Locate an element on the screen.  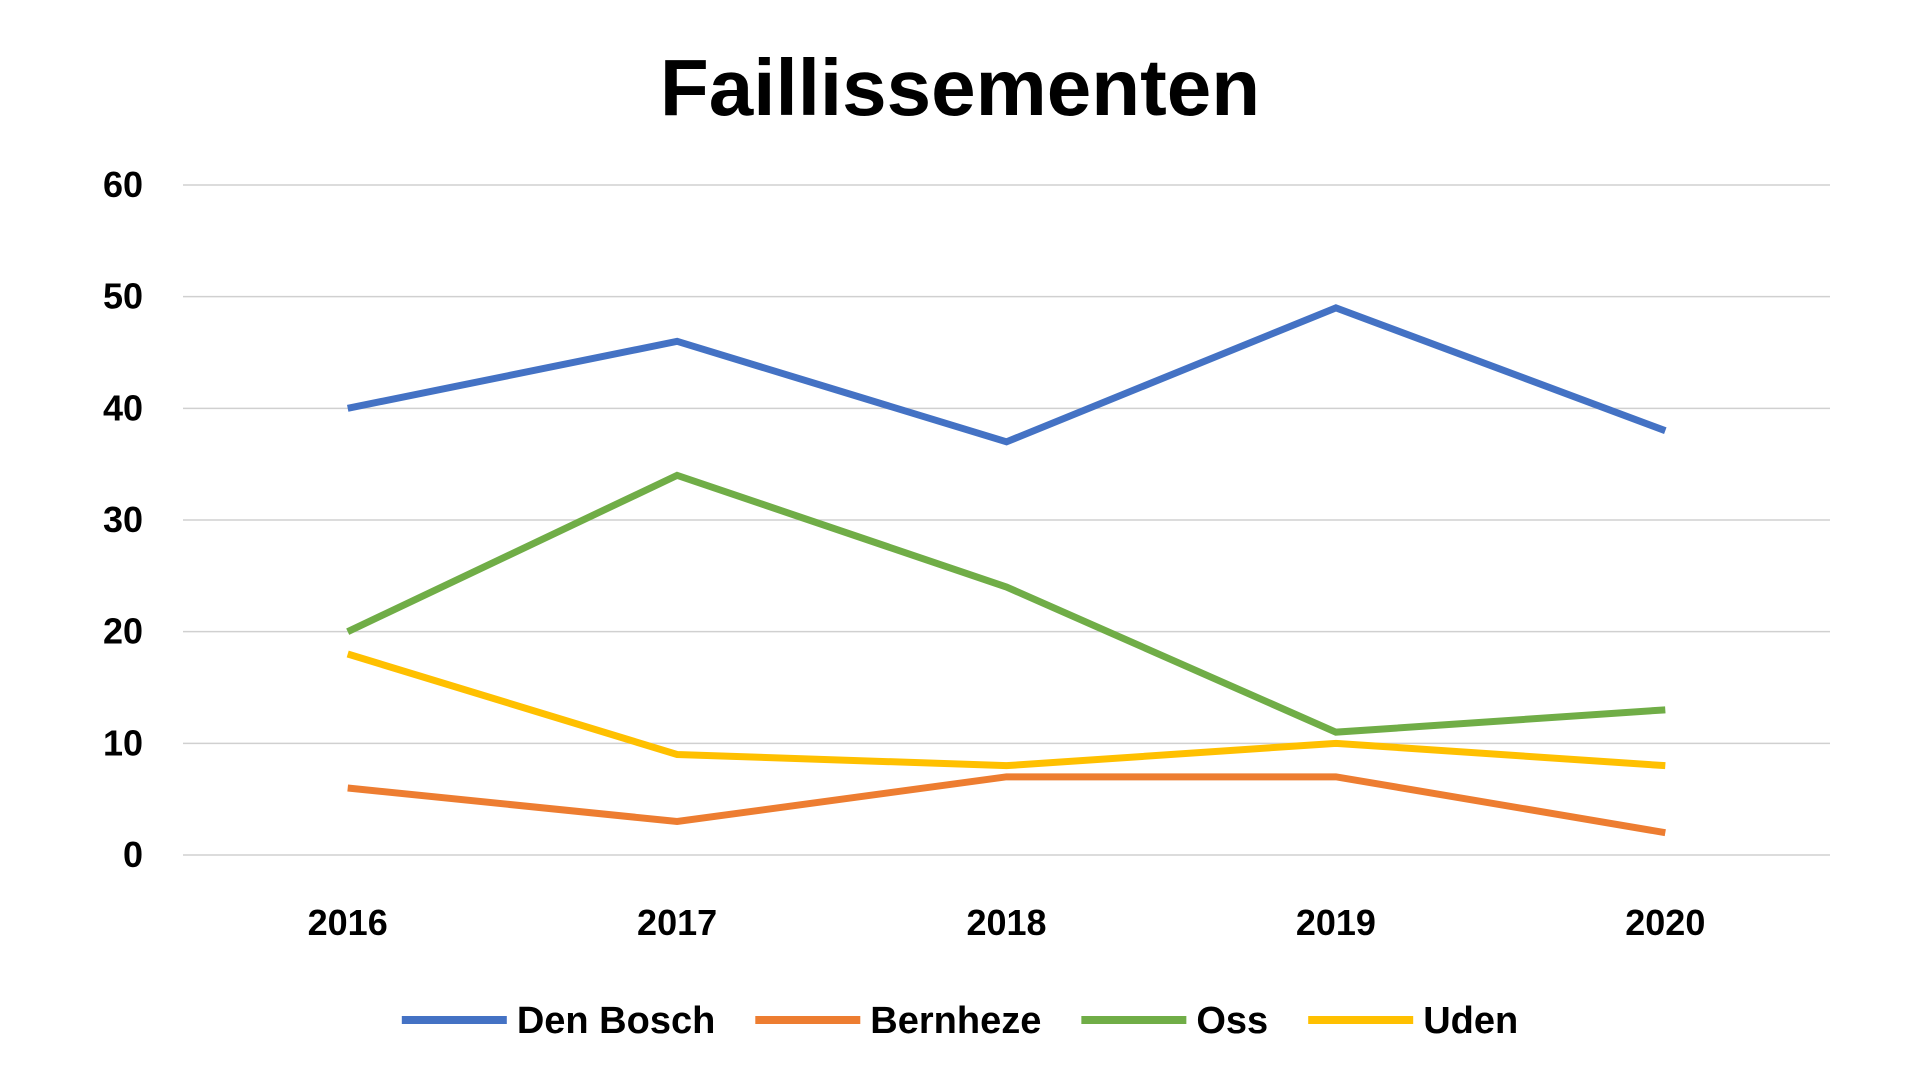
y-tick-label: 0 is located at coordinates (133, 854).